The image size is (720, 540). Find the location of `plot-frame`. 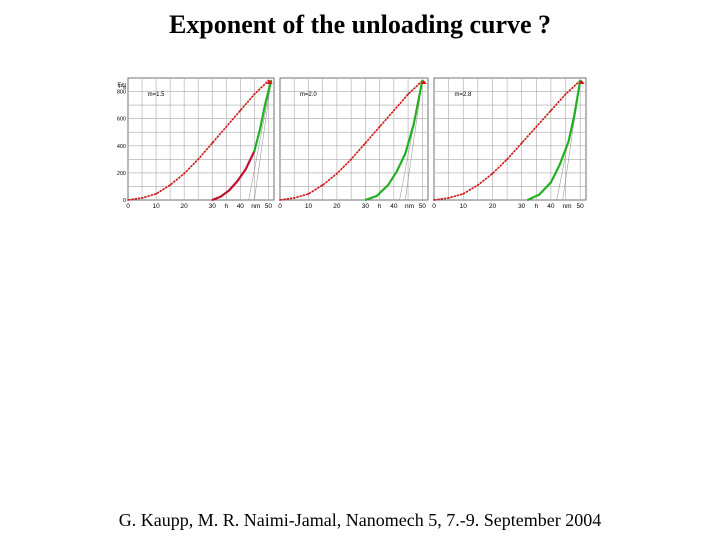

plot-frame is located at coordinates (201, 139).